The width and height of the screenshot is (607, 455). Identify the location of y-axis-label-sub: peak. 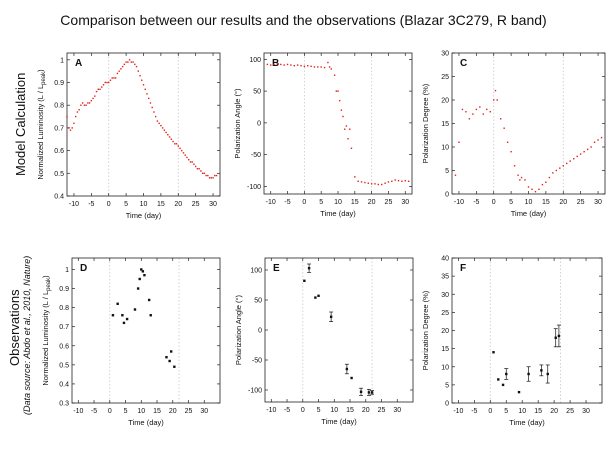
(44, 78).